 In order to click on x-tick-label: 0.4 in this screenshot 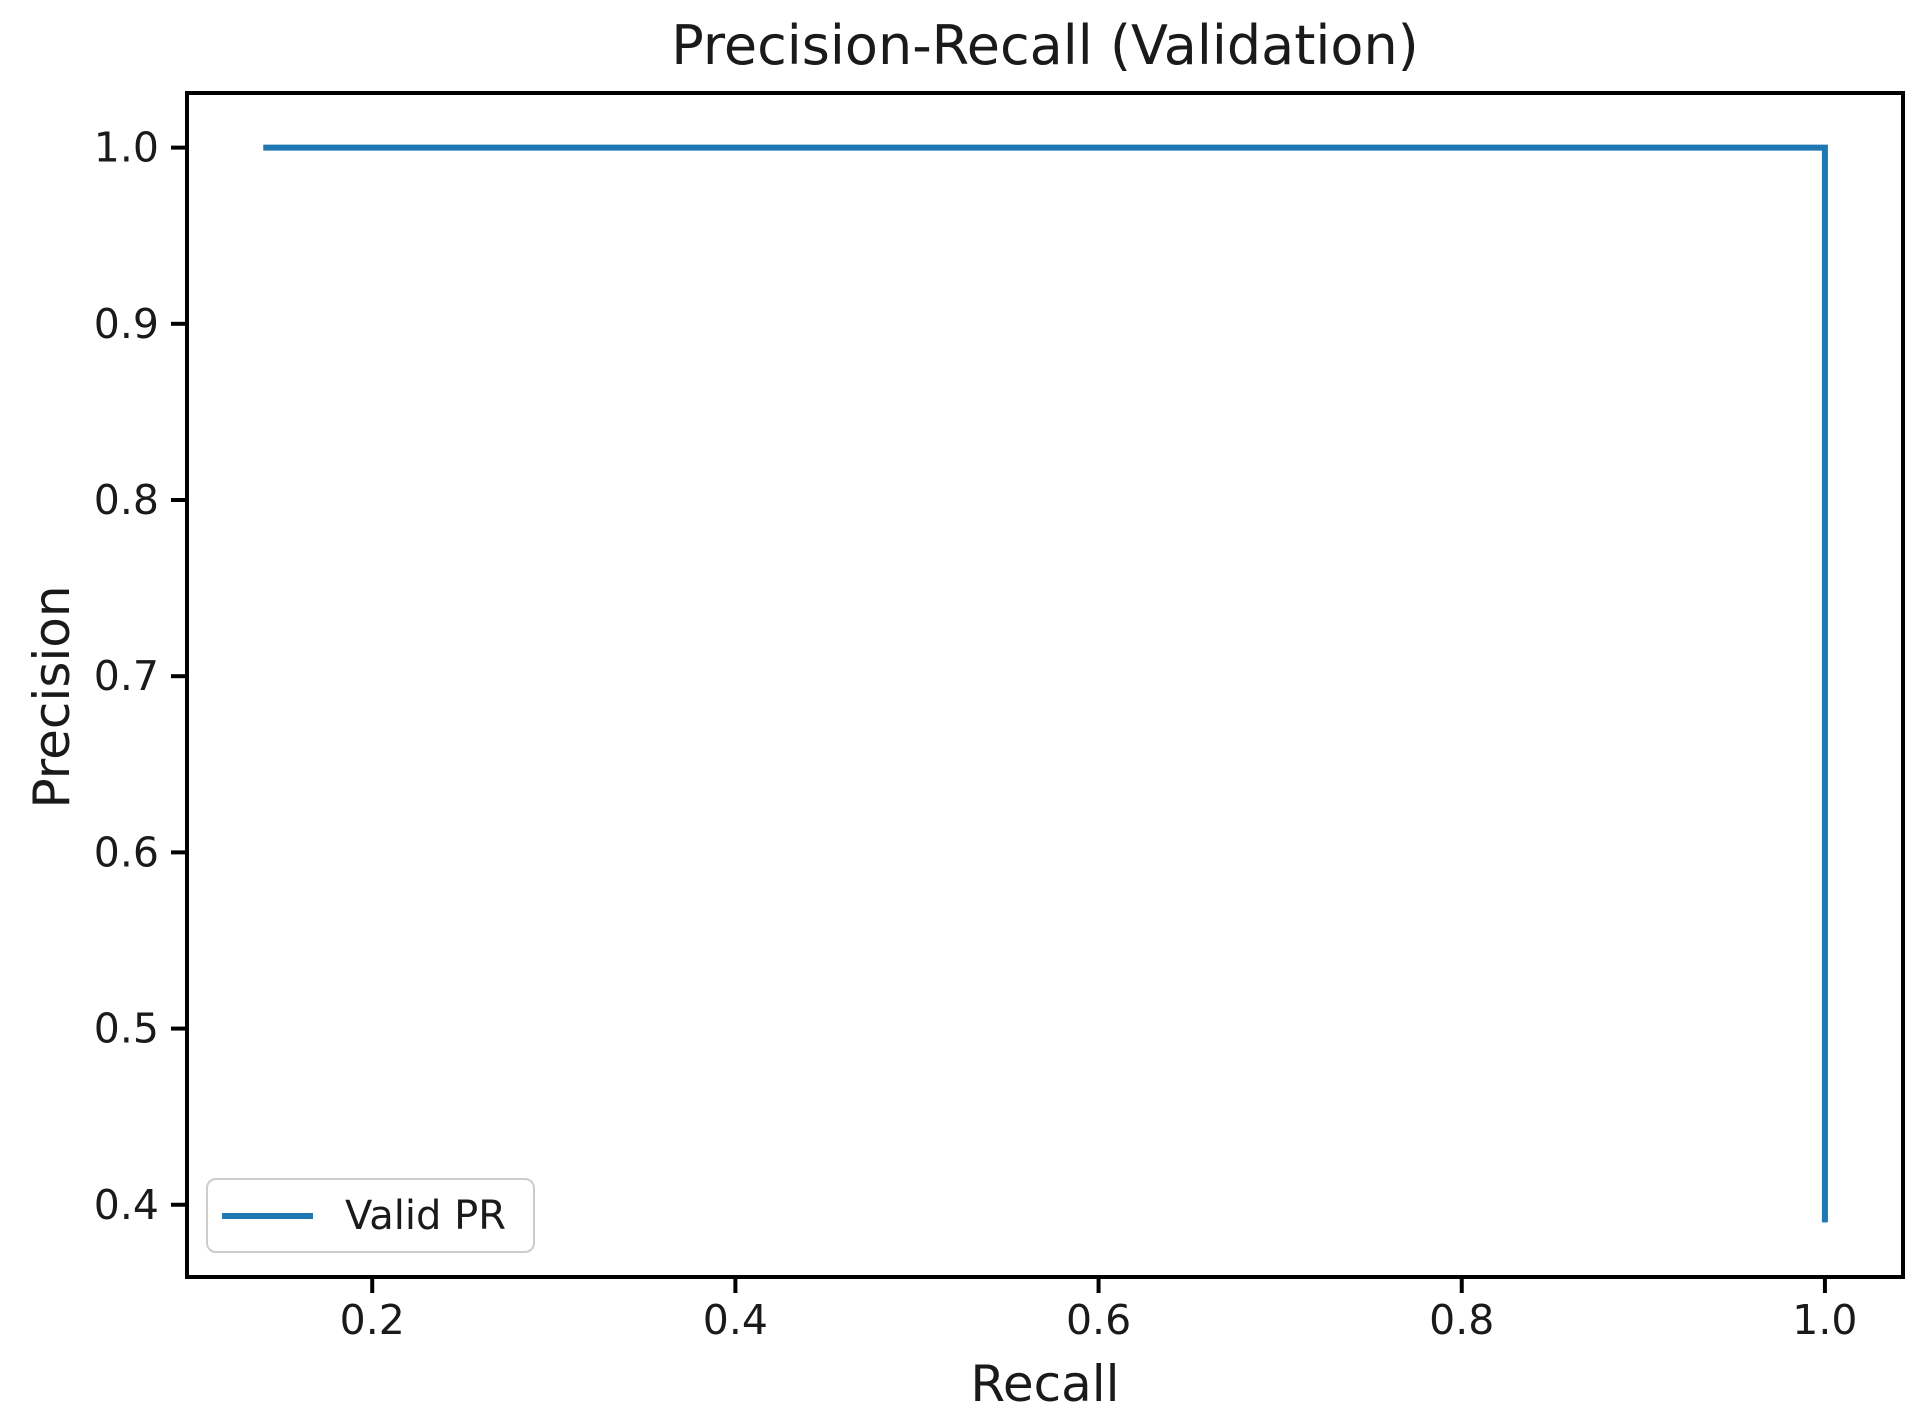, I will do `click(735, 1320)`.